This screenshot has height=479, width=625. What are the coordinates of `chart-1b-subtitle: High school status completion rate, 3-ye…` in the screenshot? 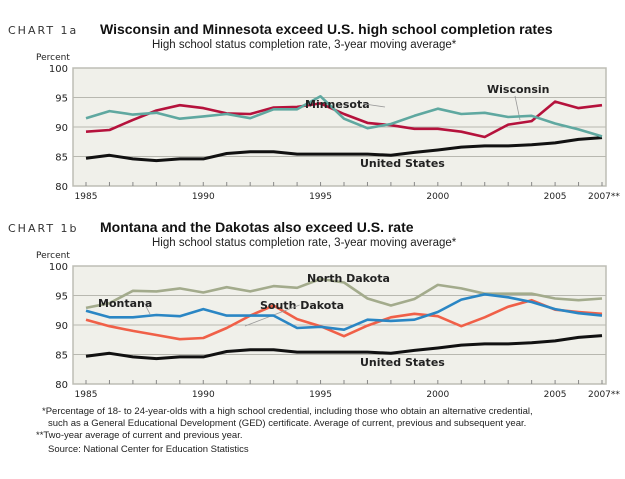 It's located at (304, 243).